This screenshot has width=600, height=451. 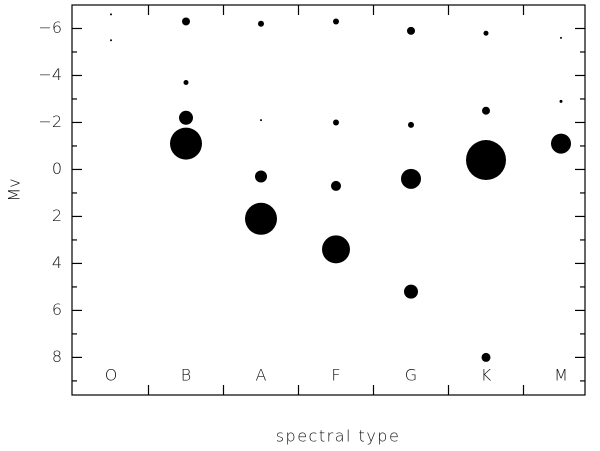 I want to click on y-tick-label: 2, so click(x=57, y=215).